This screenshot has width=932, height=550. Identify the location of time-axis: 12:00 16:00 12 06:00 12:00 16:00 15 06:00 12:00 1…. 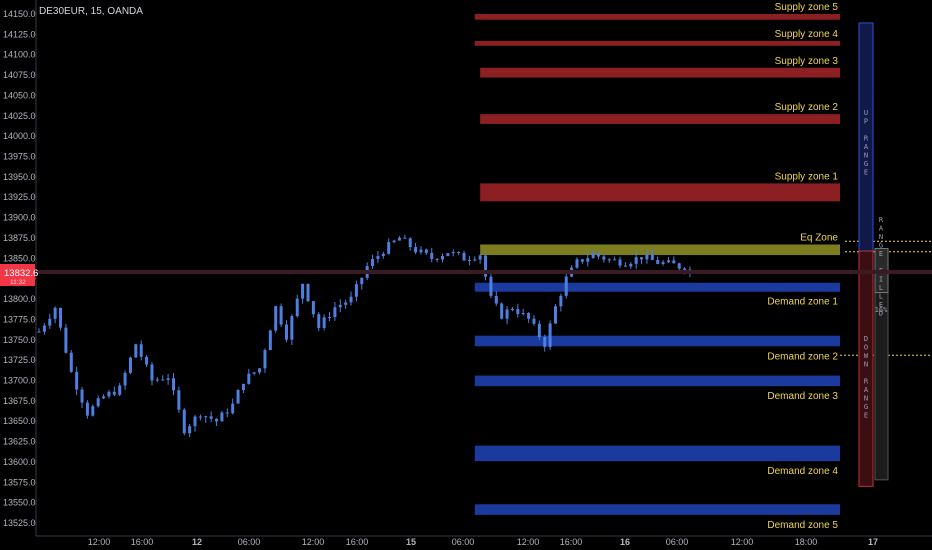
(484, 541).